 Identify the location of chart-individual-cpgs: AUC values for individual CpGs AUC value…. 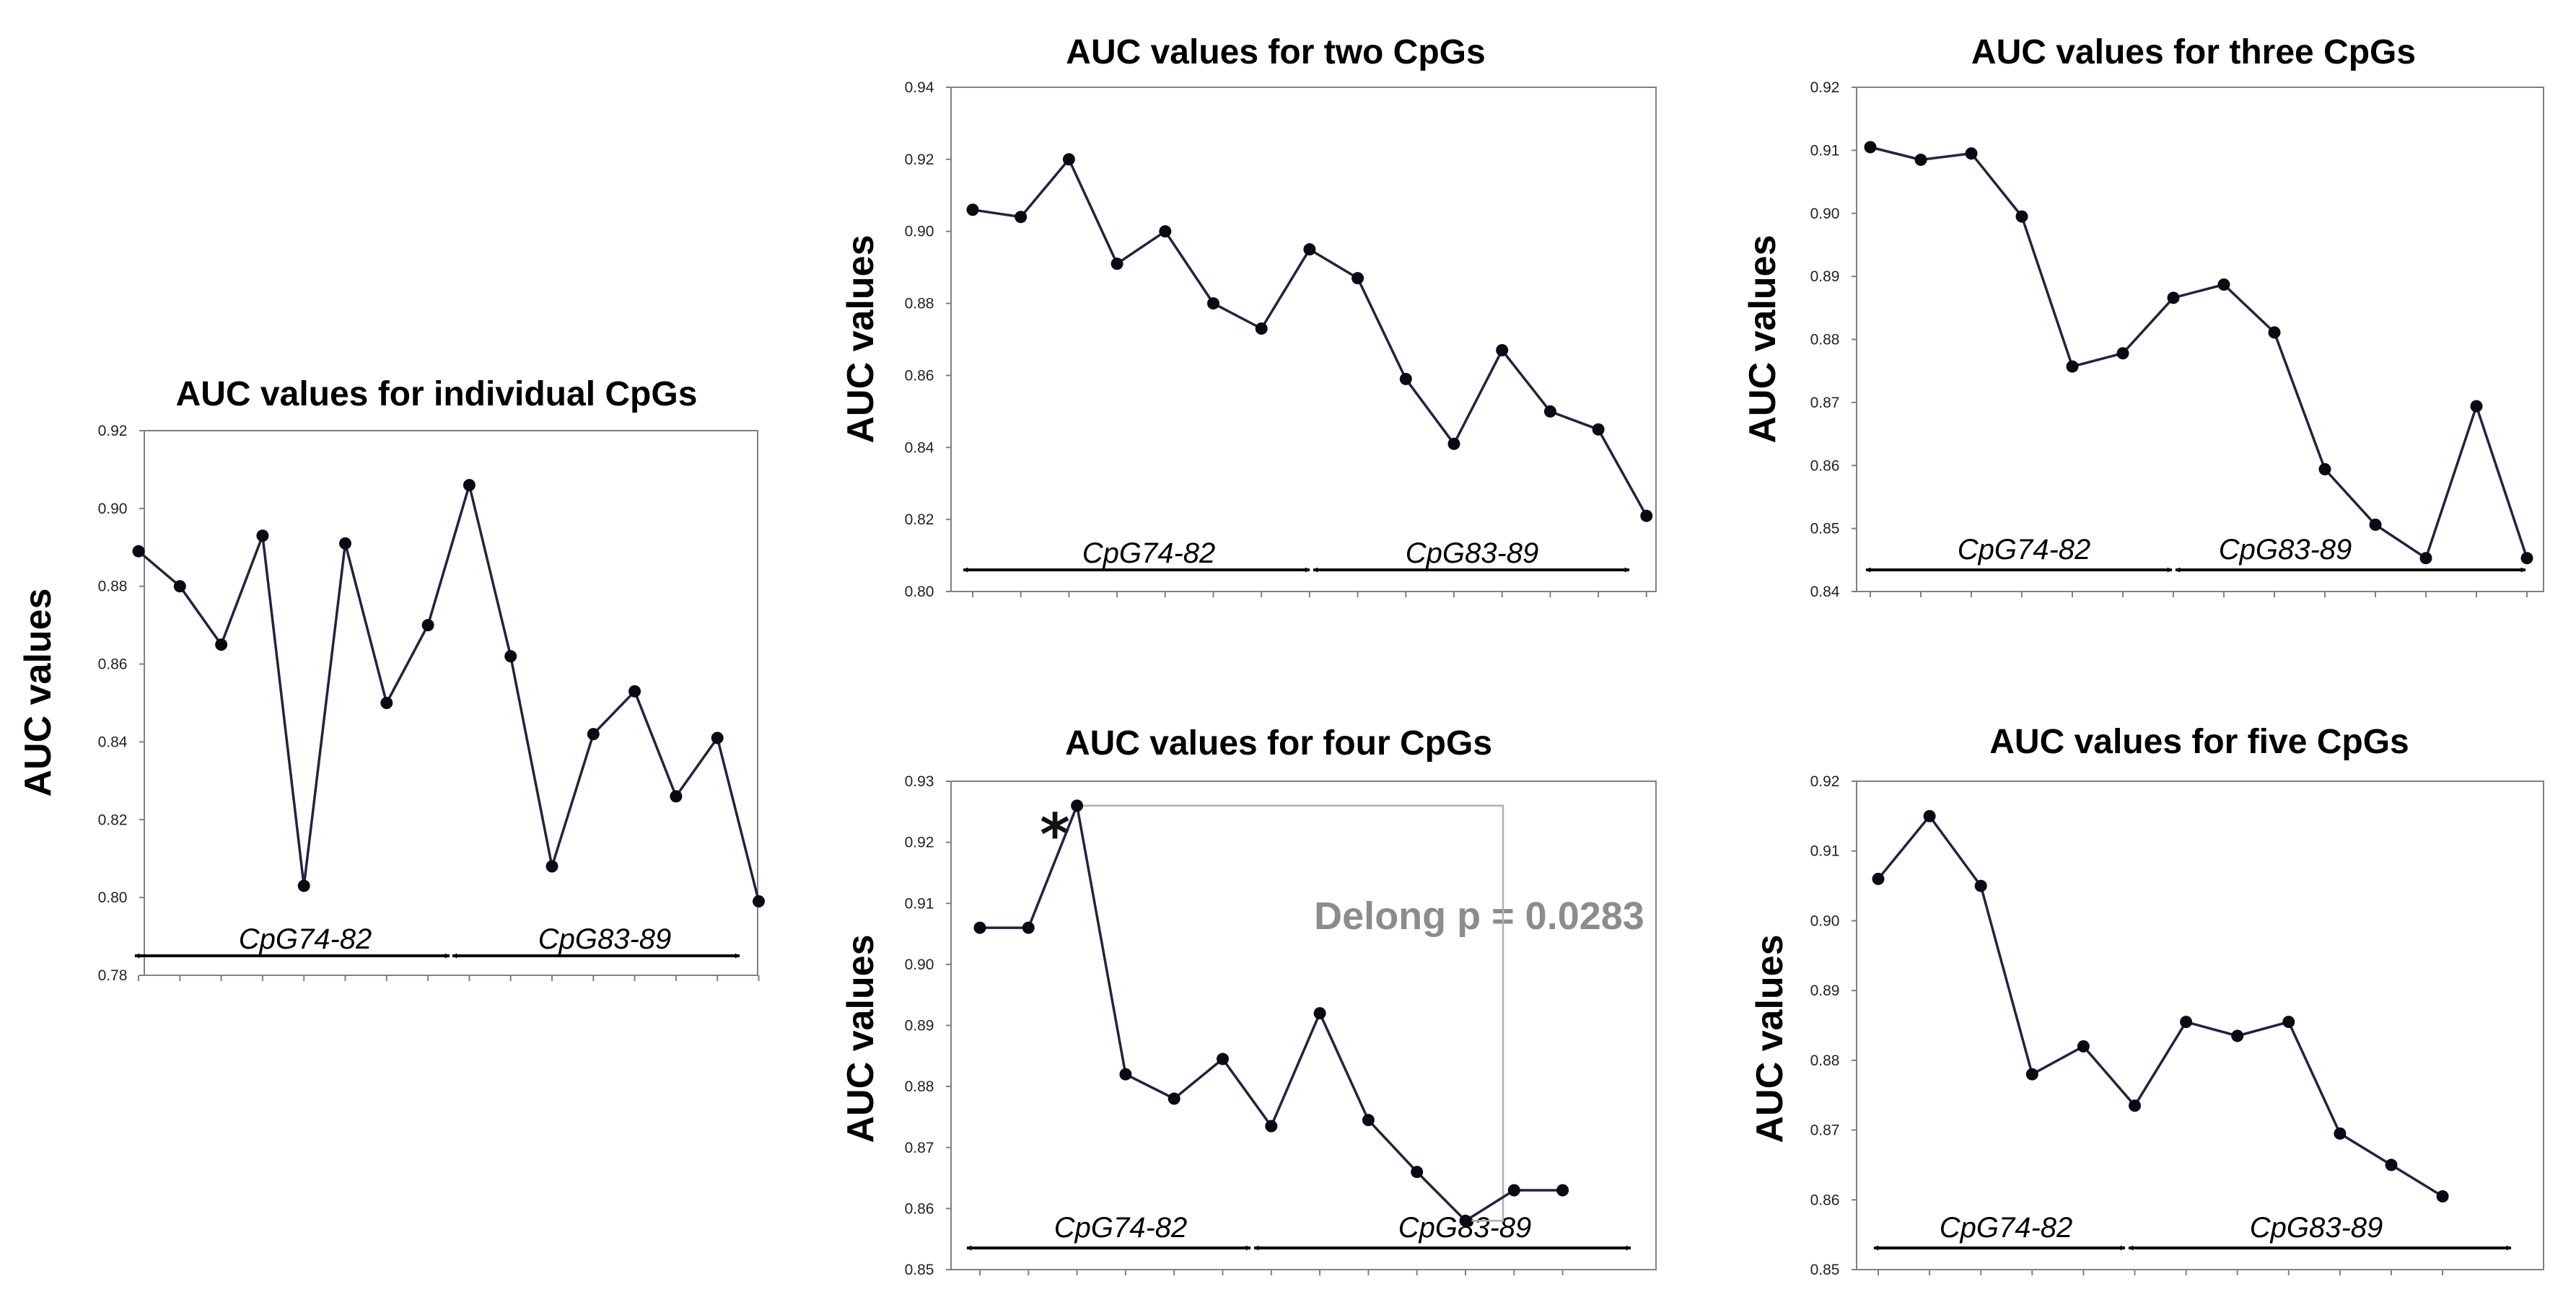
(391, 679).